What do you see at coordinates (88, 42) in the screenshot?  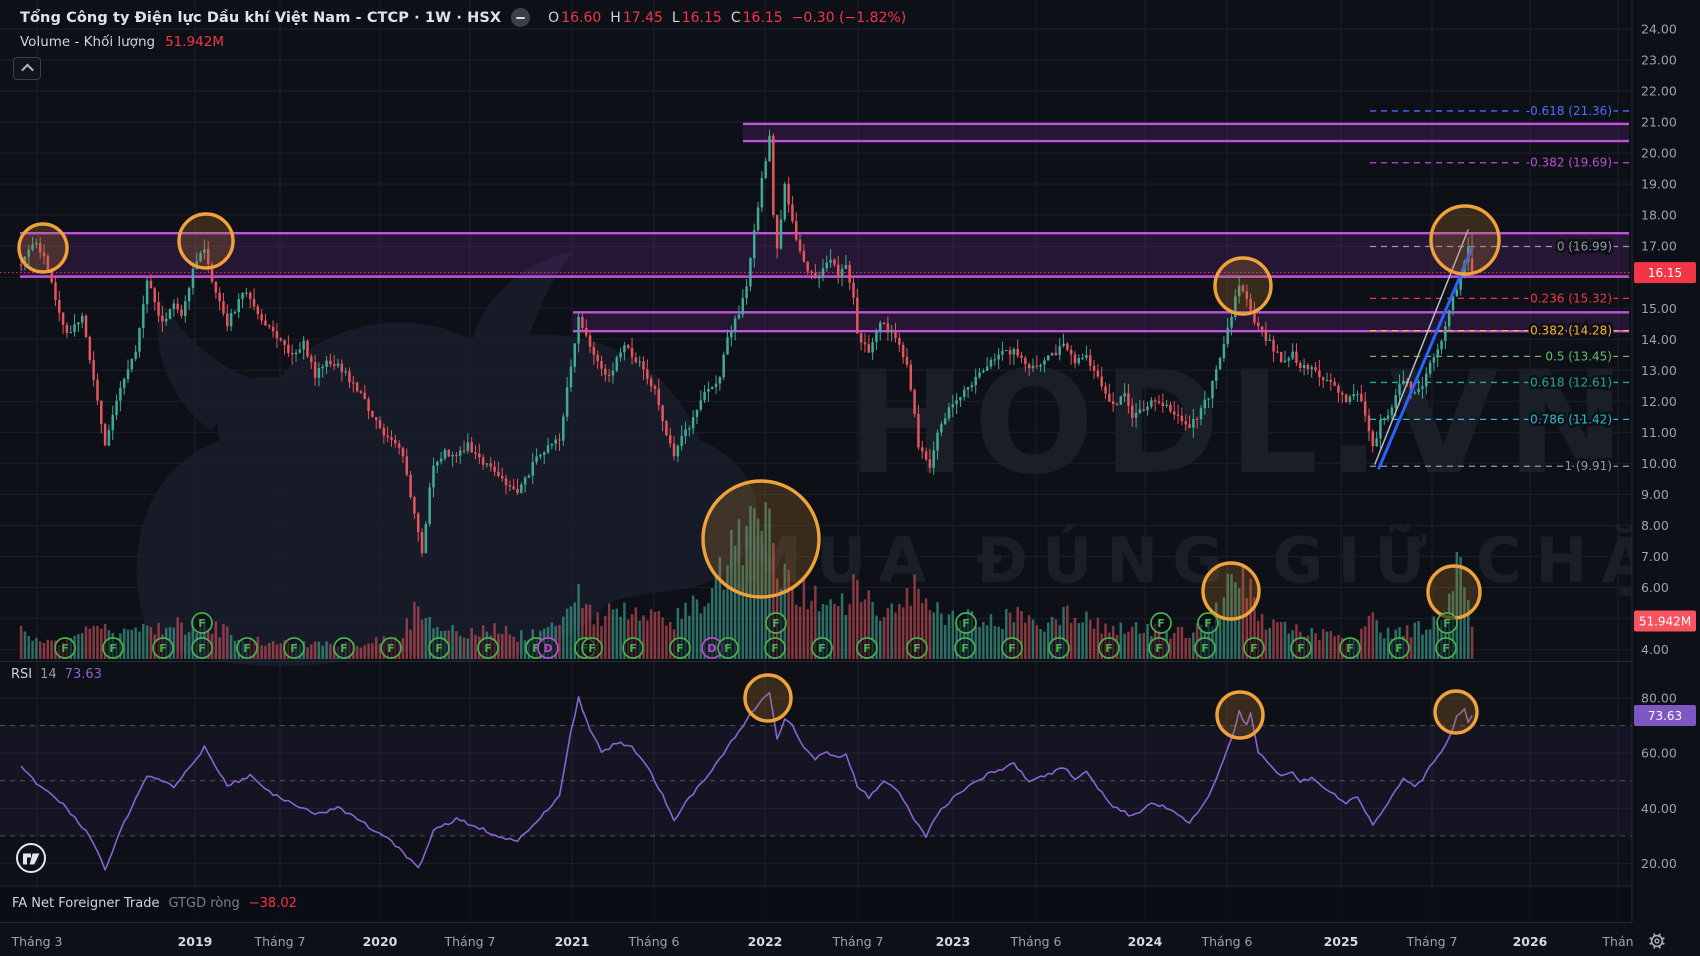 I see `volume-indicator-label: Volume - Khối lượng` at bounding box center [88, 42].